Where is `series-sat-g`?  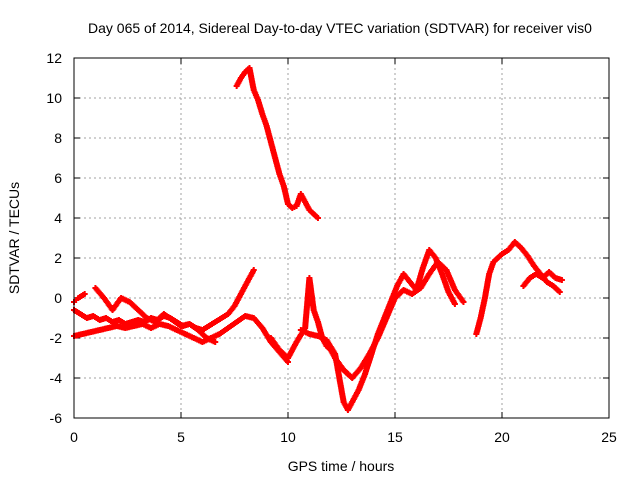
series-sat-g is located at coordinates (377, 330).